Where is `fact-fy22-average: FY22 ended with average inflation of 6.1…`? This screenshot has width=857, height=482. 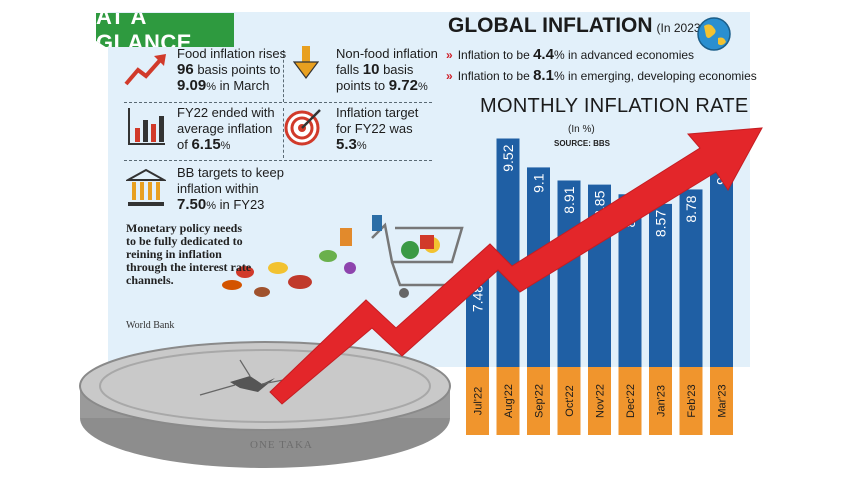 fact-fy22-average: FY22 ended with average inflation of 6.1… is located at coordinates (226, 129).